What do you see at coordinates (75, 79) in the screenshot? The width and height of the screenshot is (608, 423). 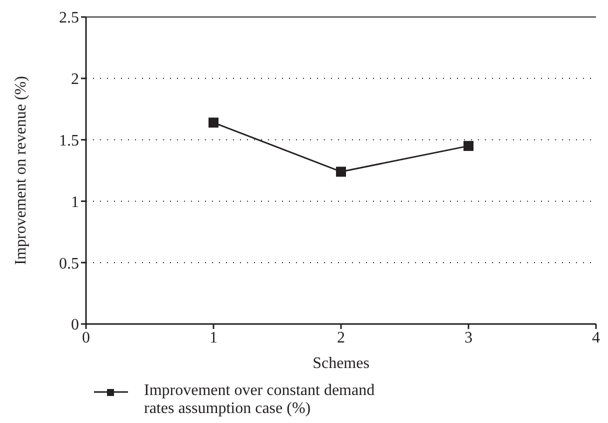 I see `y-tick-label: 2` at bounding box center [75, 79].